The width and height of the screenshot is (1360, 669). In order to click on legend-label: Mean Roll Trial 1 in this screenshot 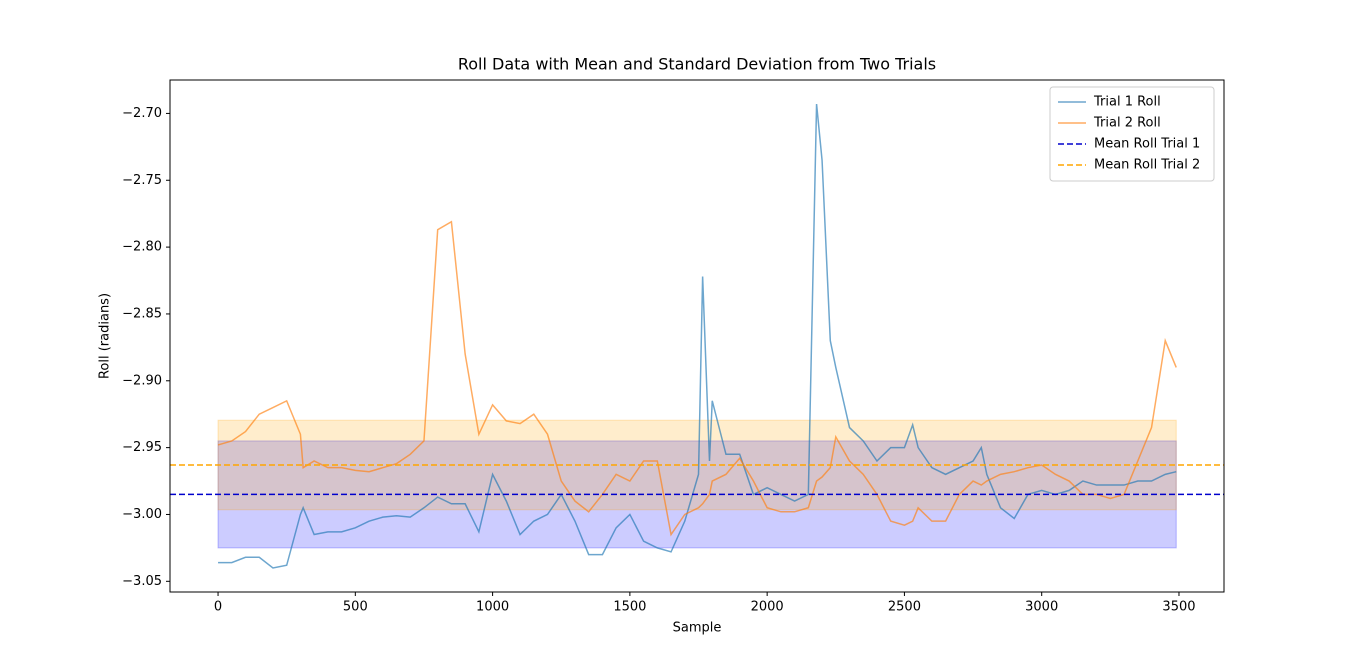, I will do `click(1147, 144)`.